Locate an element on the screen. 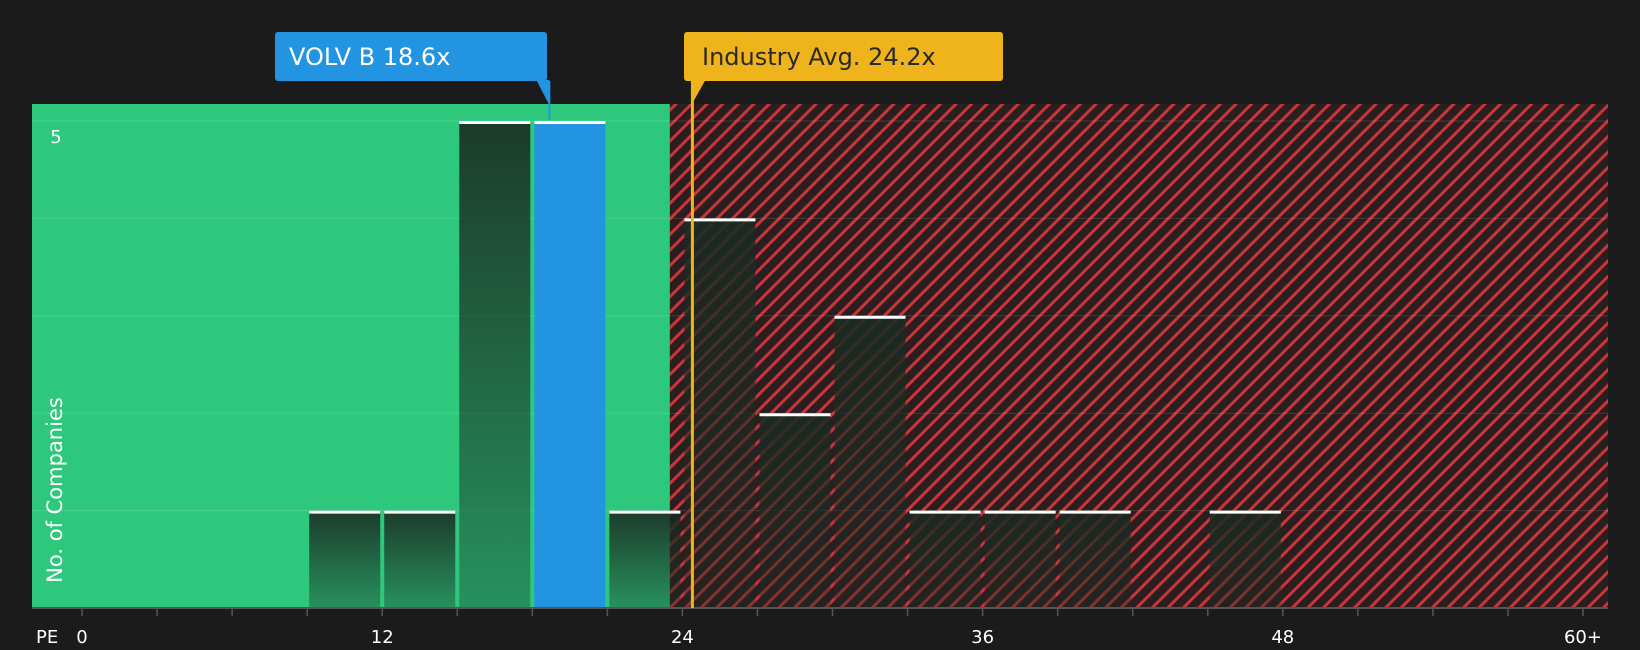  industry-callout-label: Industry Avg. 24.2x is located at coordinates (819, 57).